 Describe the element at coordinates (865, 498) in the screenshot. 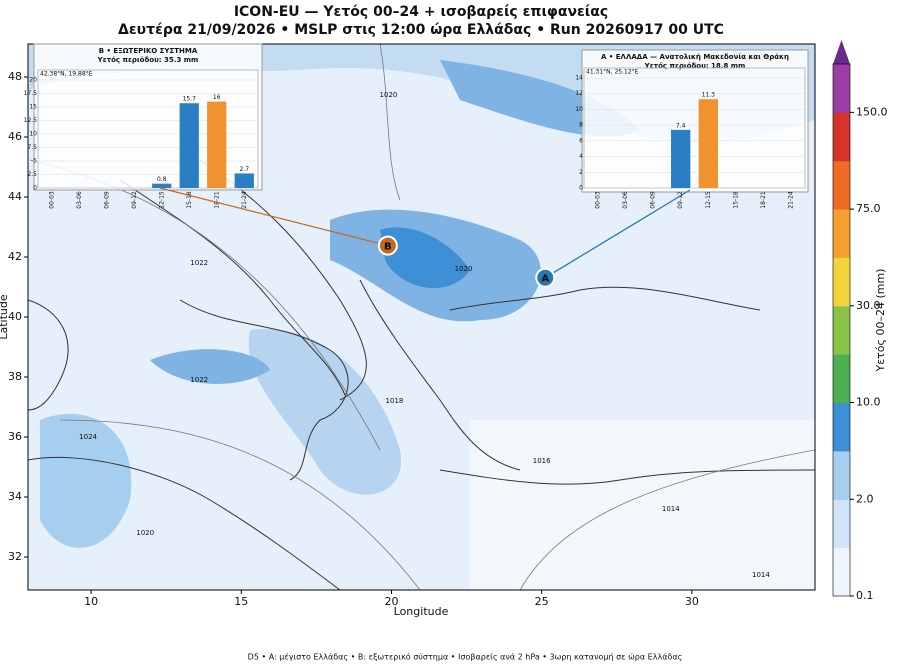

I see `colorbar-tick-label: 2.0` at that location.